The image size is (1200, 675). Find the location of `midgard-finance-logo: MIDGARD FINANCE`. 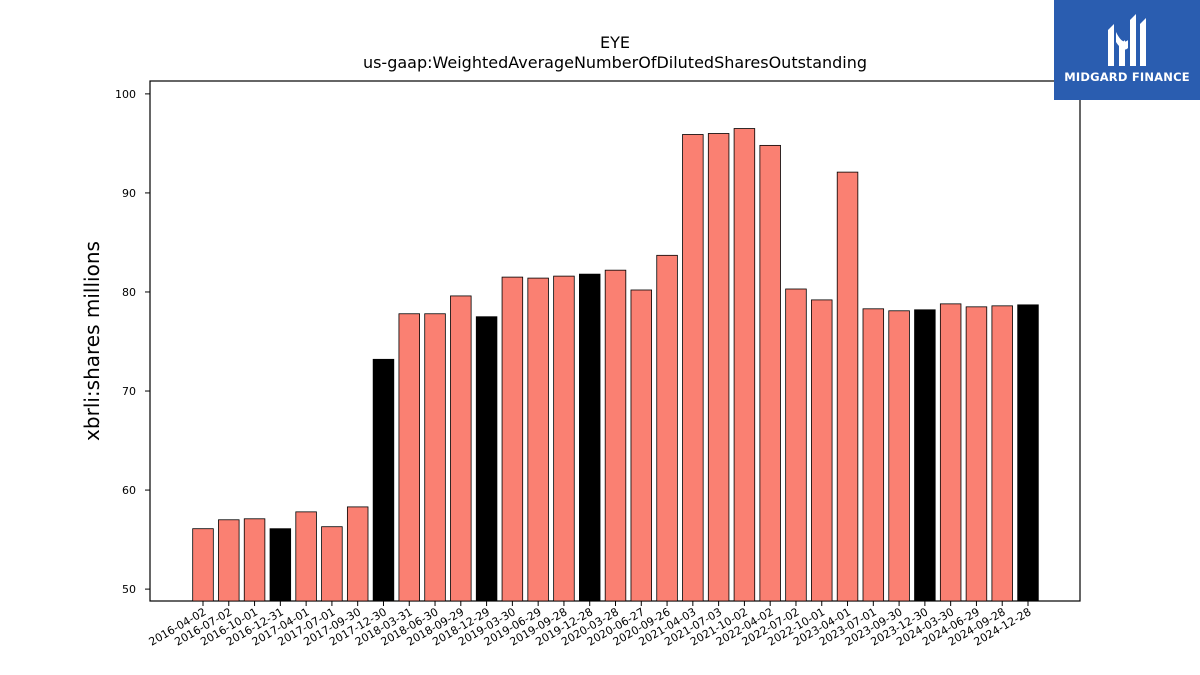

midgard-finance-logo: MIDGARD FINANCE is located at coordinates (1127, 50).